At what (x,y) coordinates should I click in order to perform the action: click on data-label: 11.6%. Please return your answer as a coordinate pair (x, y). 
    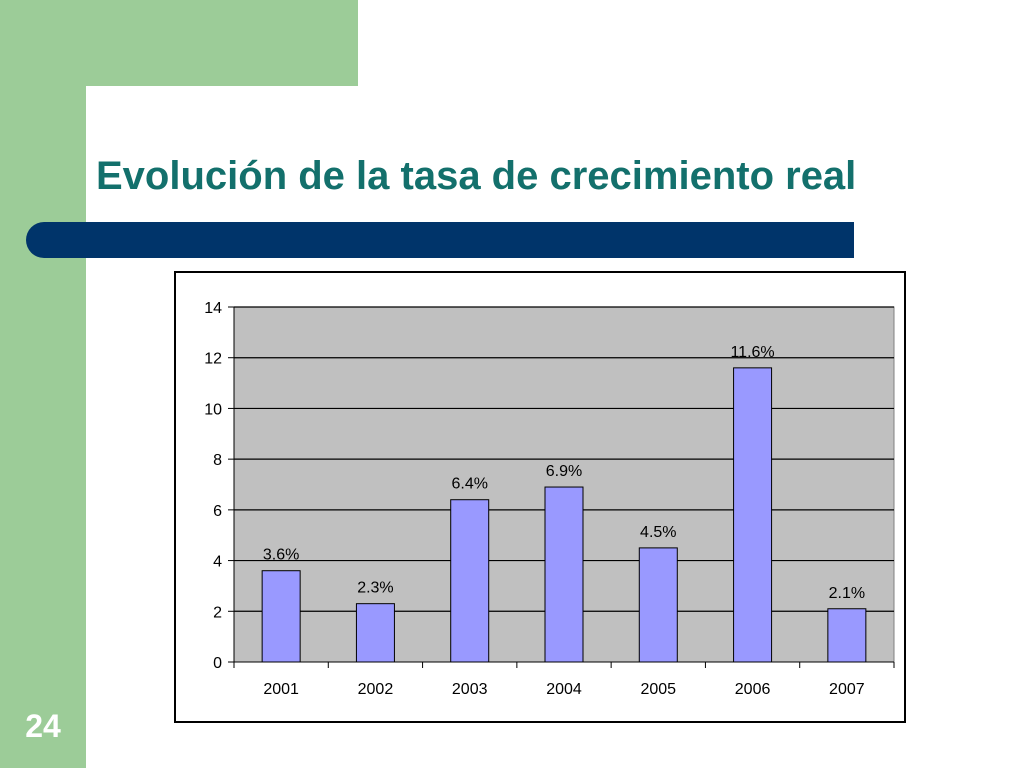
    Looking at the image, I should click on (752, 352).